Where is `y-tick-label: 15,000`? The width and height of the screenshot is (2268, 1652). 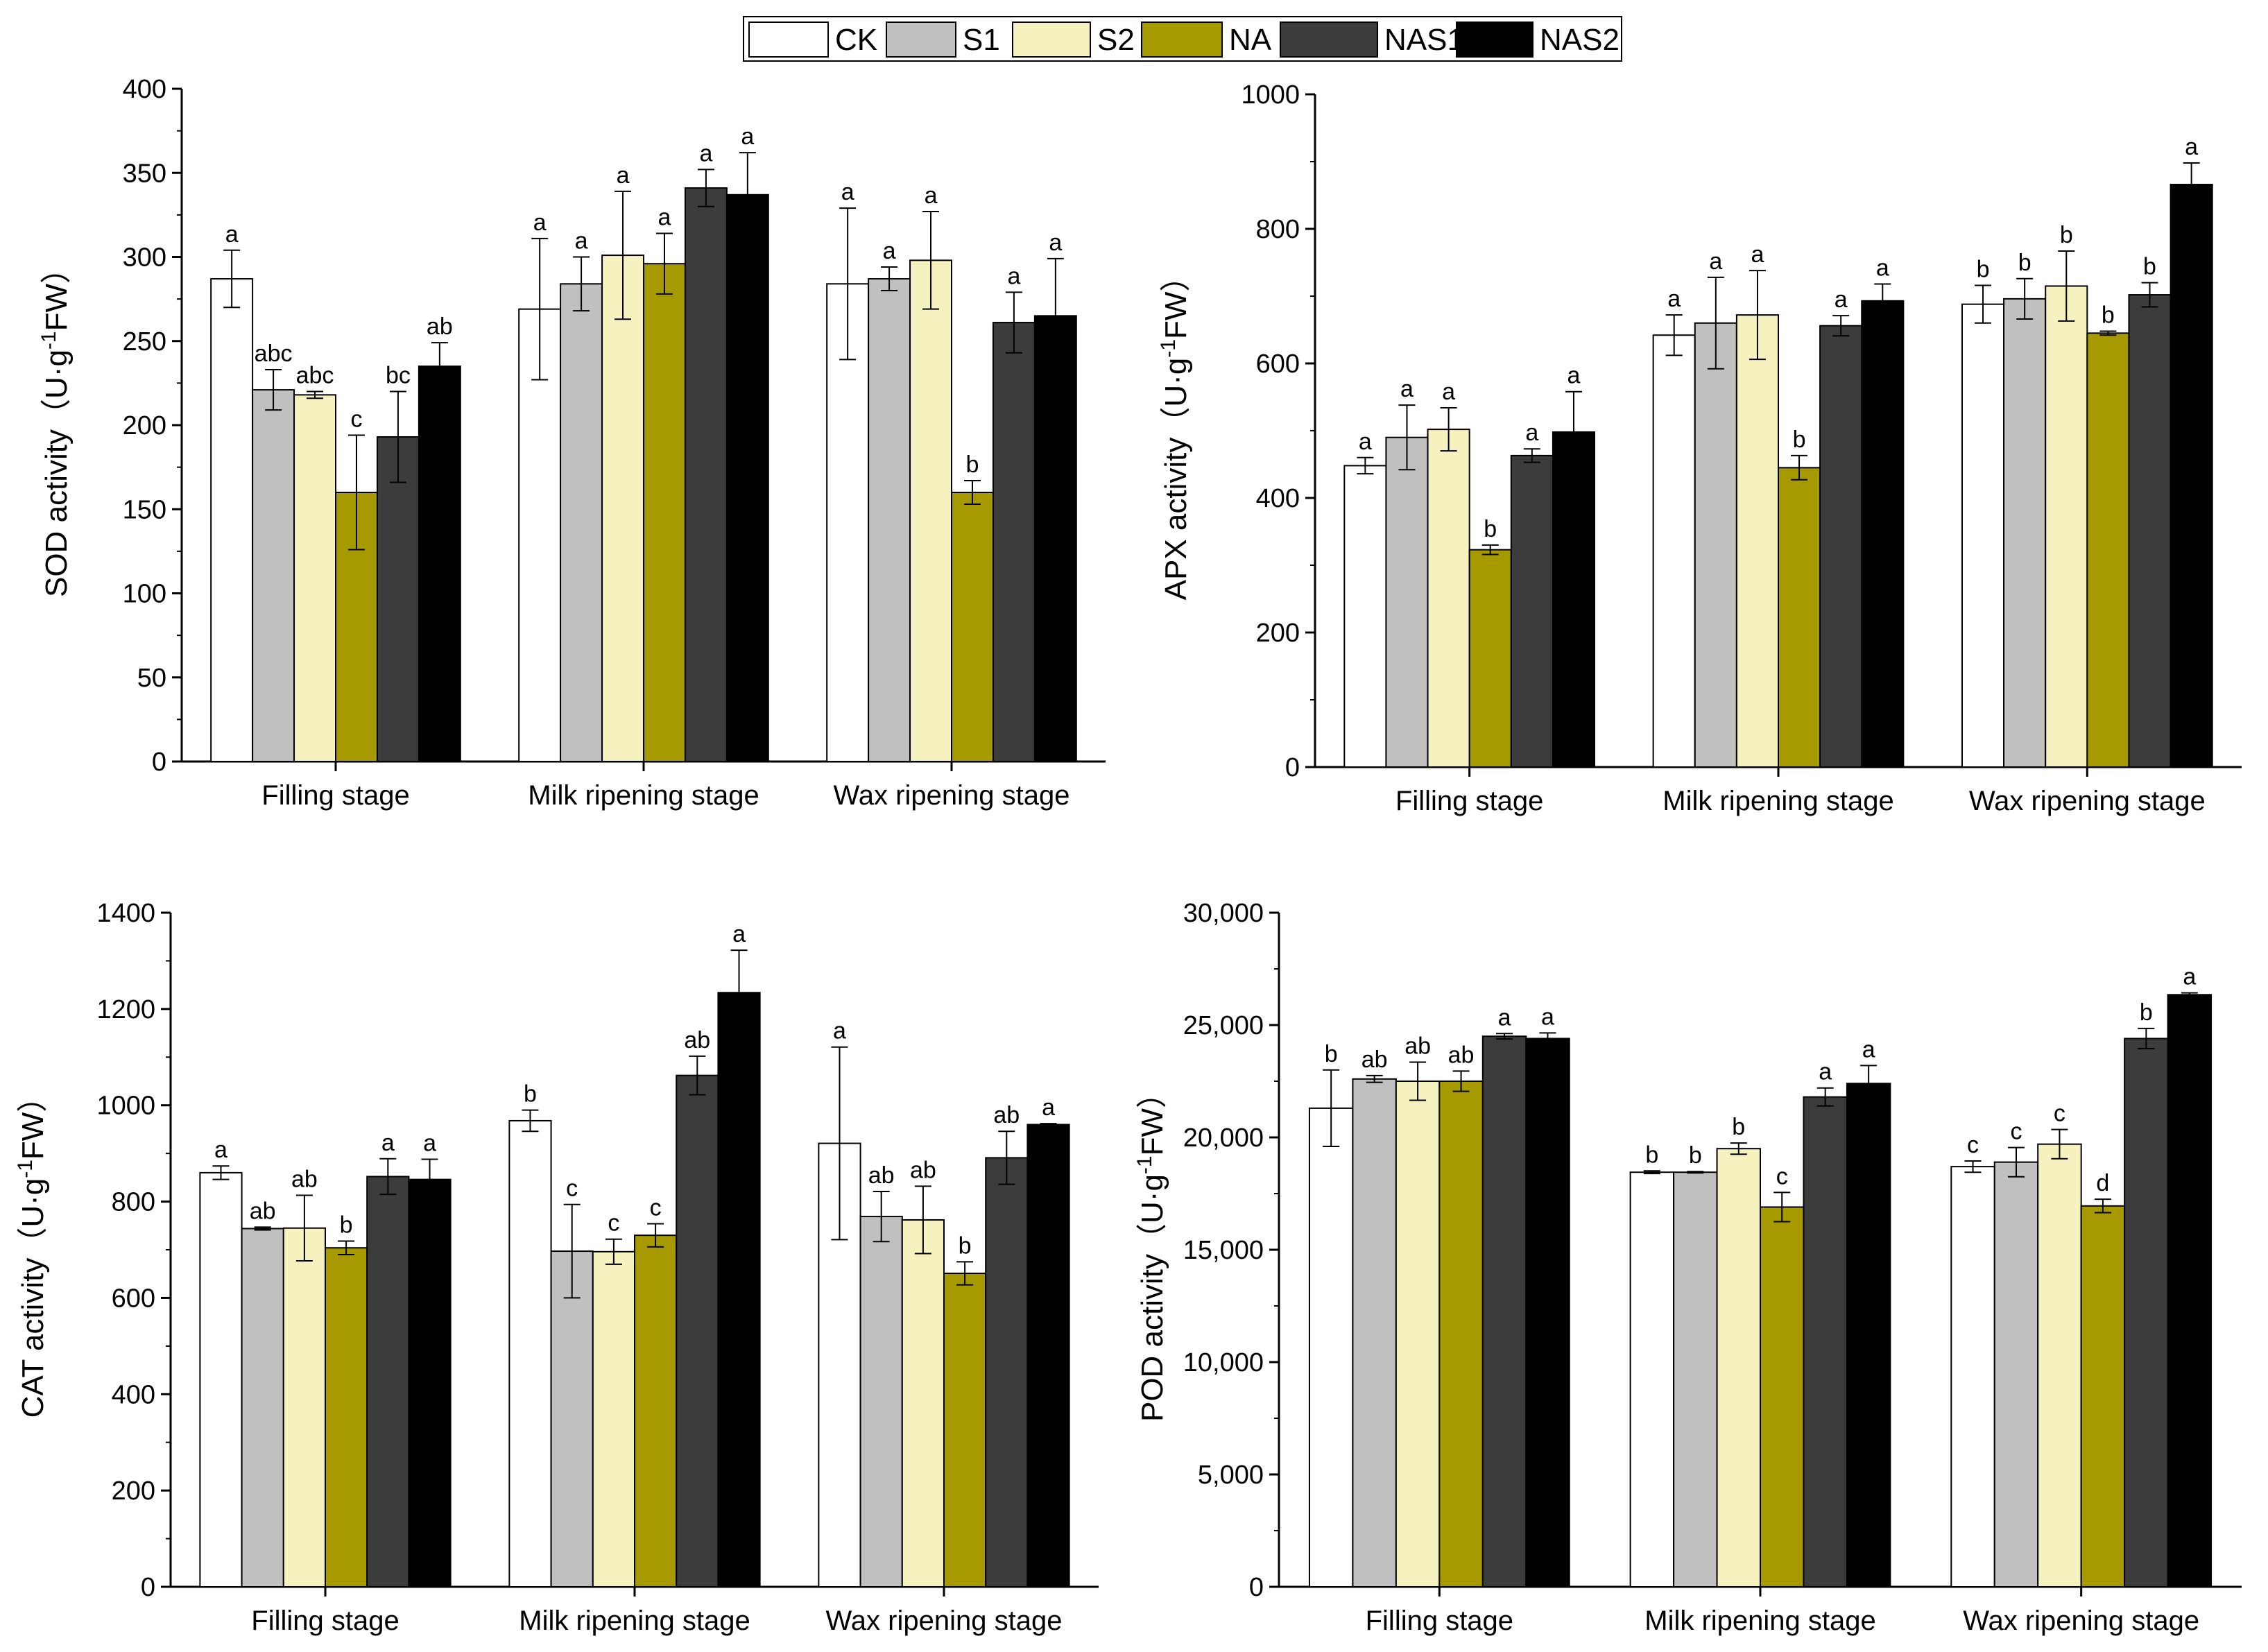 y-tick-label: 15,000 is located at coordinates (1224, 1250).